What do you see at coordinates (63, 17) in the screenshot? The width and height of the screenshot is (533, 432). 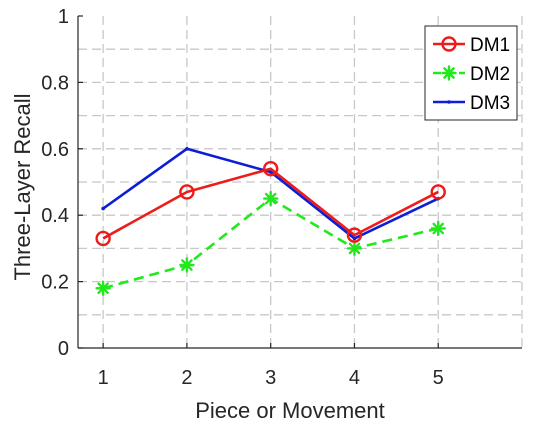 I see `y-tick-label: 1` at bounding box center [63, 17].